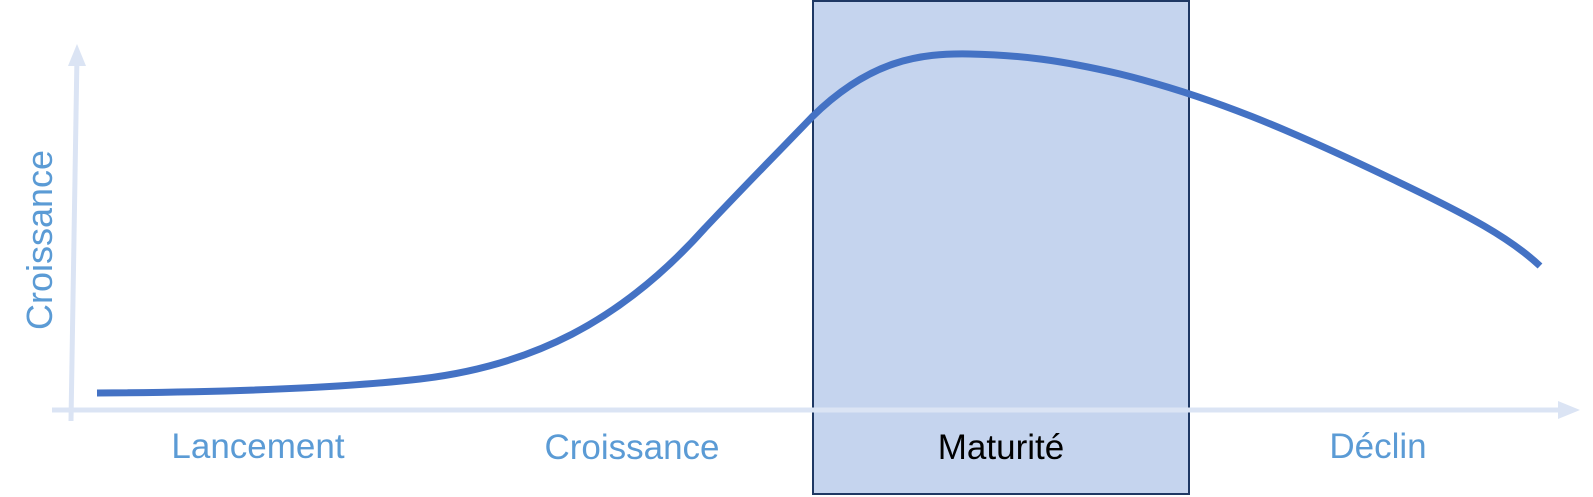 This screenshot has width=1593, height=497. What do you see at coordinates (74, 238) in the screenshot?
I see `y-axis` at bounding box center [74, 238].